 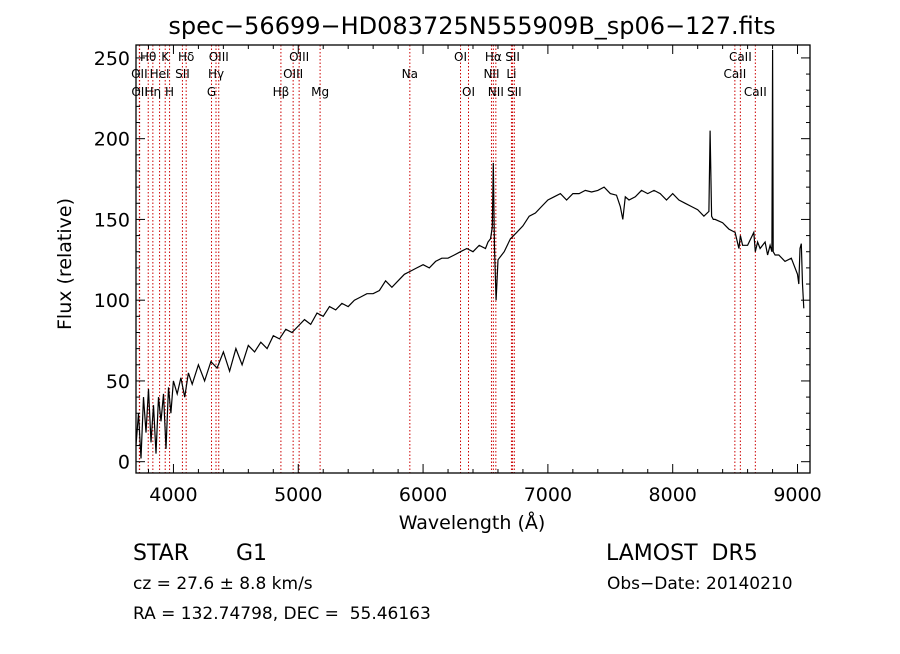 I want to click on spectral-line-label: H, so click(x=169, y=92).